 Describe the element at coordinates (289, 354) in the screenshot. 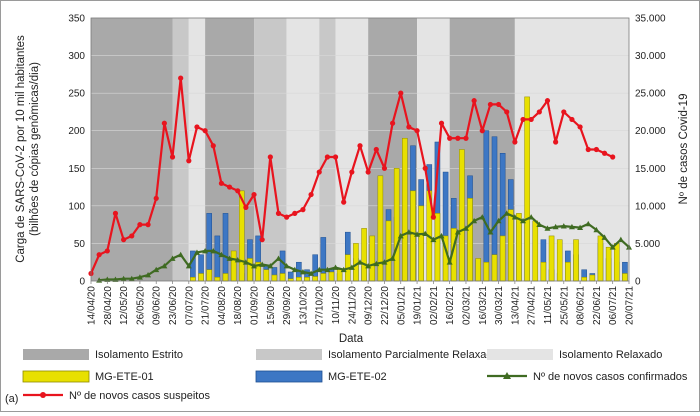

I see `legend-swatch-parcial` at that location.